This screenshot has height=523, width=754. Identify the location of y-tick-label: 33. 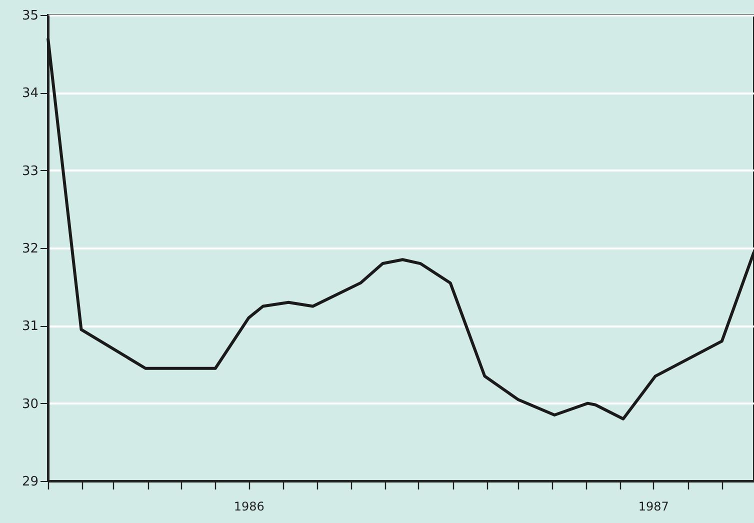
(30, 171).